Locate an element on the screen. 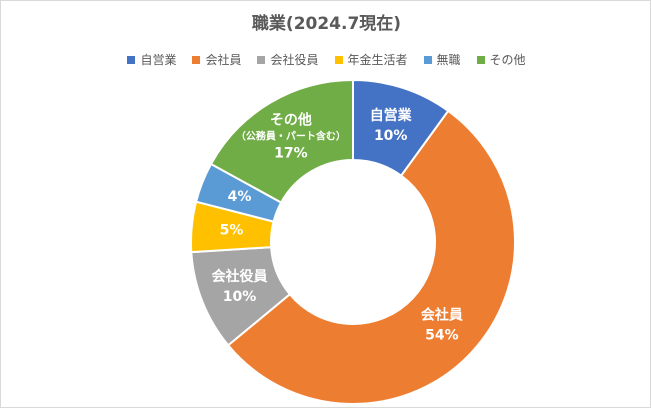  data-label-category: （公務員・パート含む） is located at coordinates (291, 135).